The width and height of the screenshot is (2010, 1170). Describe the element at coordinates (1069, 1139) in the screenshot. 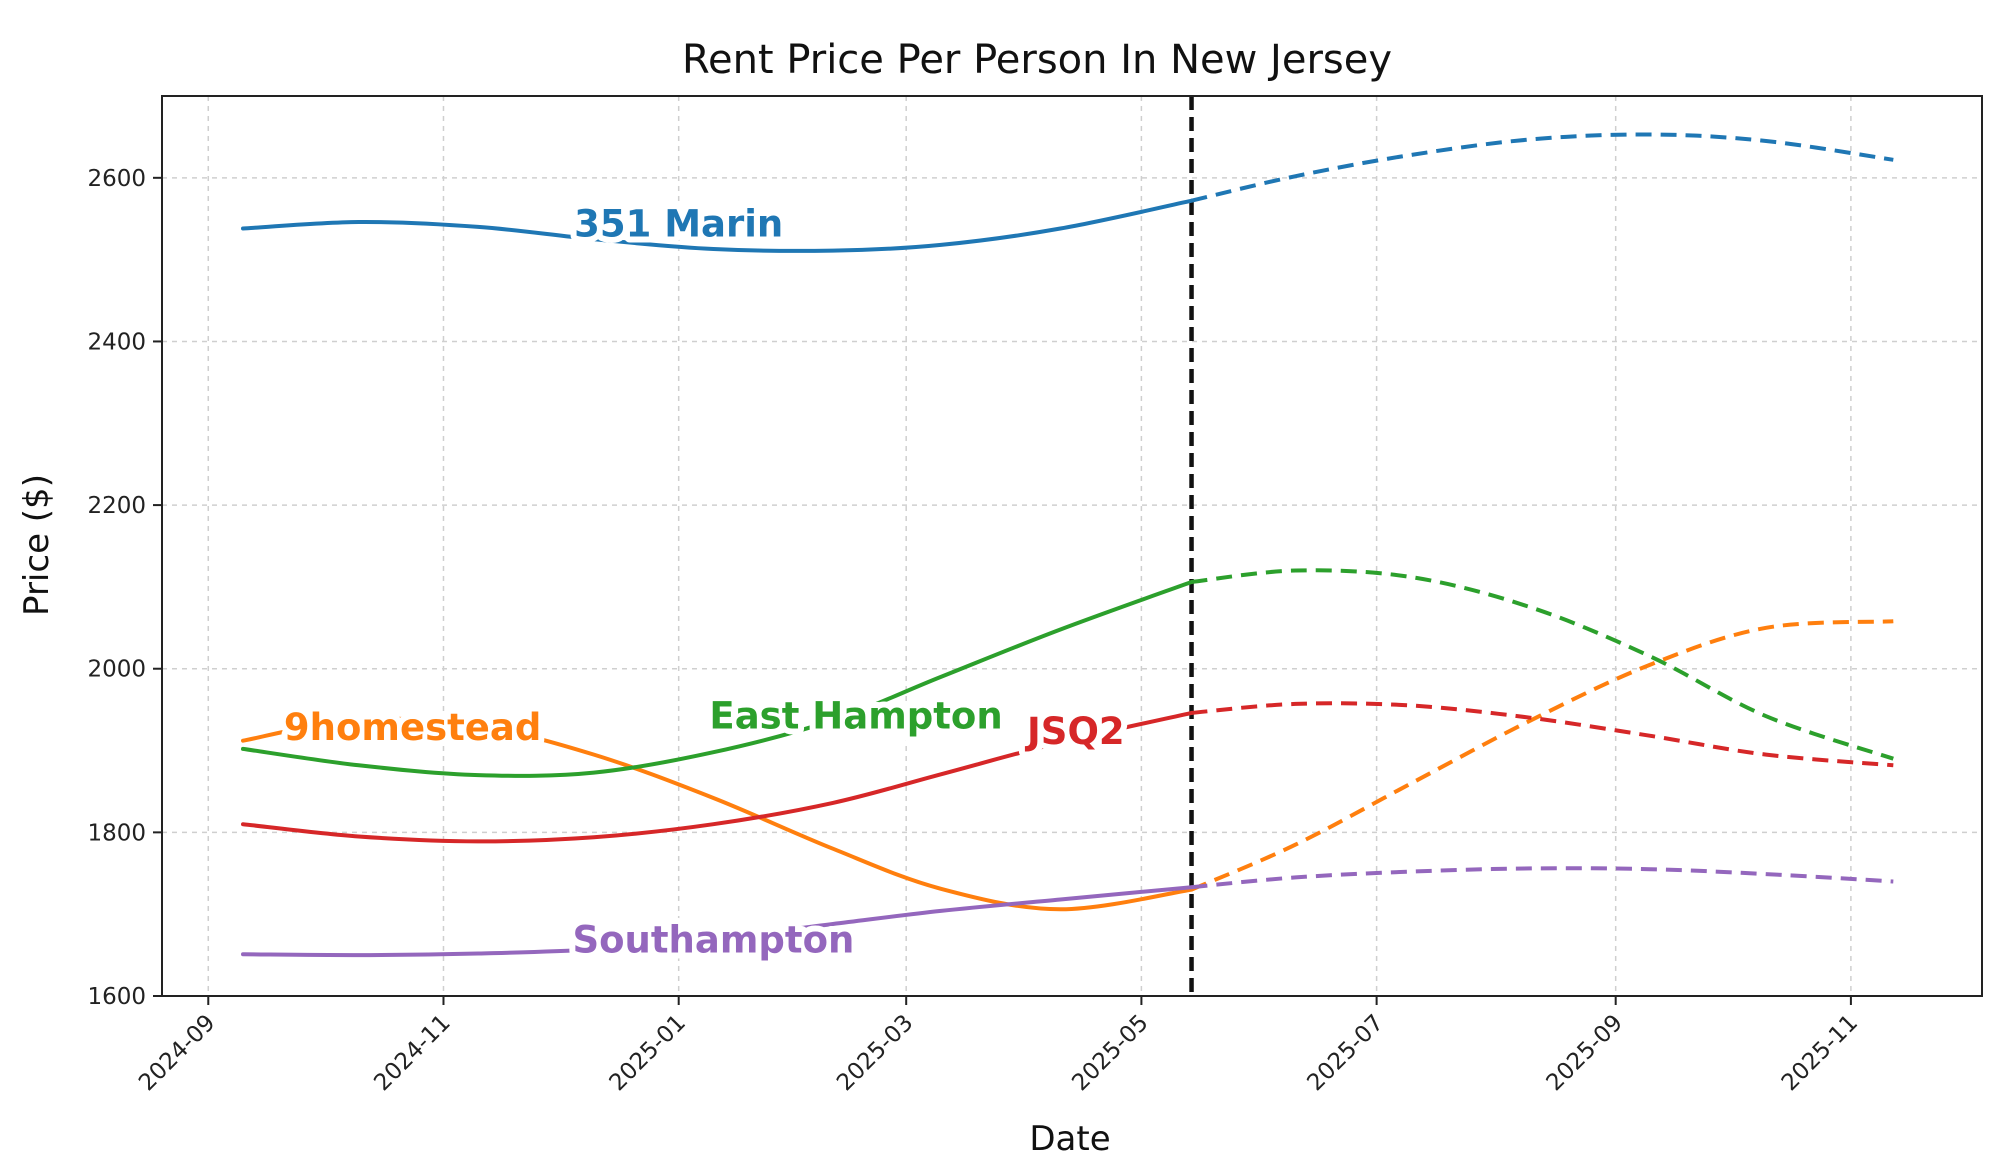

I see `x-axis-title: Date` at that location.